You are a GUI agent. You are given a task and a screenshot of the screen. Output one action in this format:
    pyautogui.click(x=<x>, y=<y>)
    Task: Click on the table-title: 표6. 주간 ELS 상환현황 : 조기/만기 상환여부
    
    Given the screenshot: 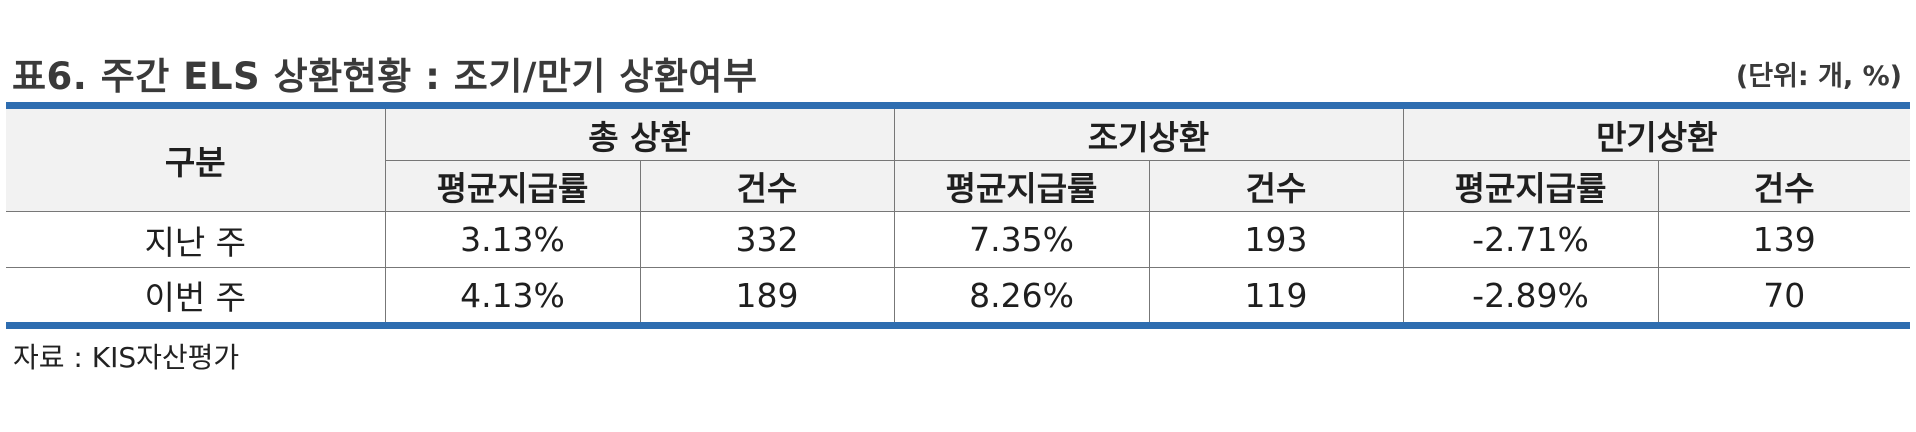 What is the action you would take?
    pyautogui.click(x=385, y=76)
    